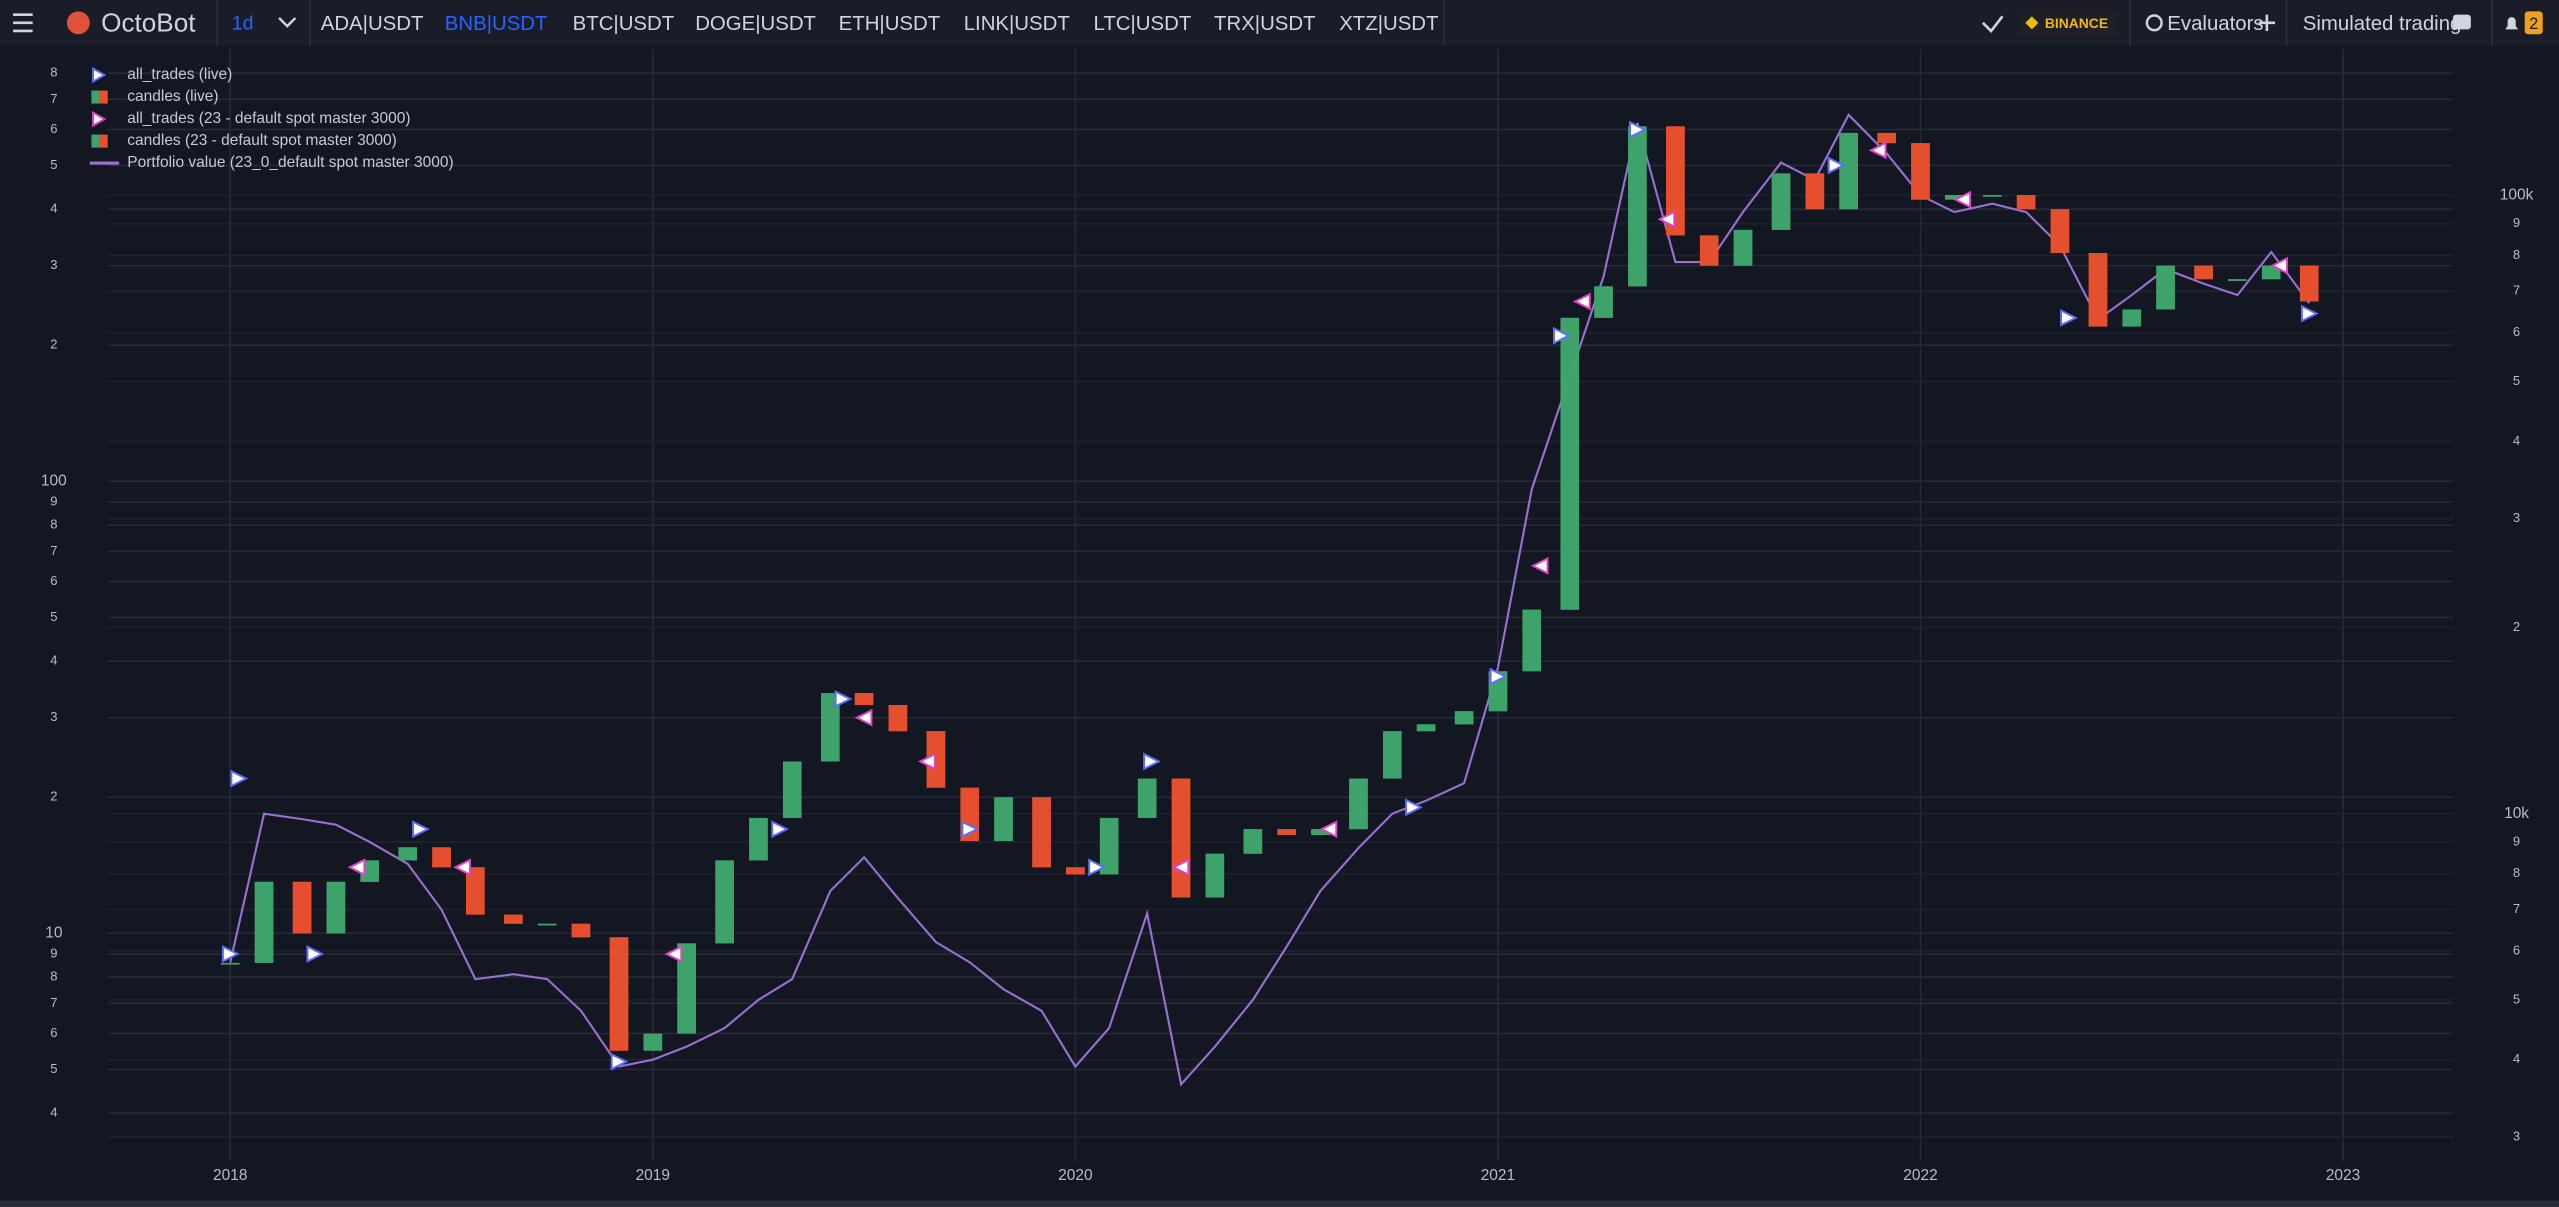  Describe the element at coordinates (890, 24) in the screenshot. I see `pair-tab: ETH|USDT` at that location.